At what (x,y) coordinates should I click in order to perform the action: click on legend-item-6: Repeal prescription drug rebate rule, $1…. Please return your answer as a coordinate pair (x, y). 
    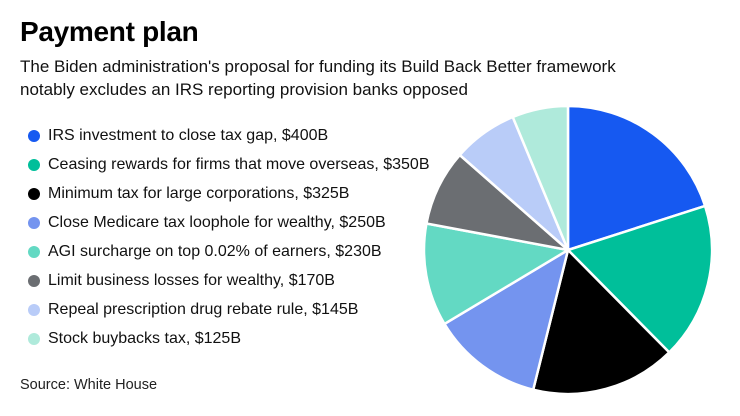
    Looking at the image, I should click on (229, 309).